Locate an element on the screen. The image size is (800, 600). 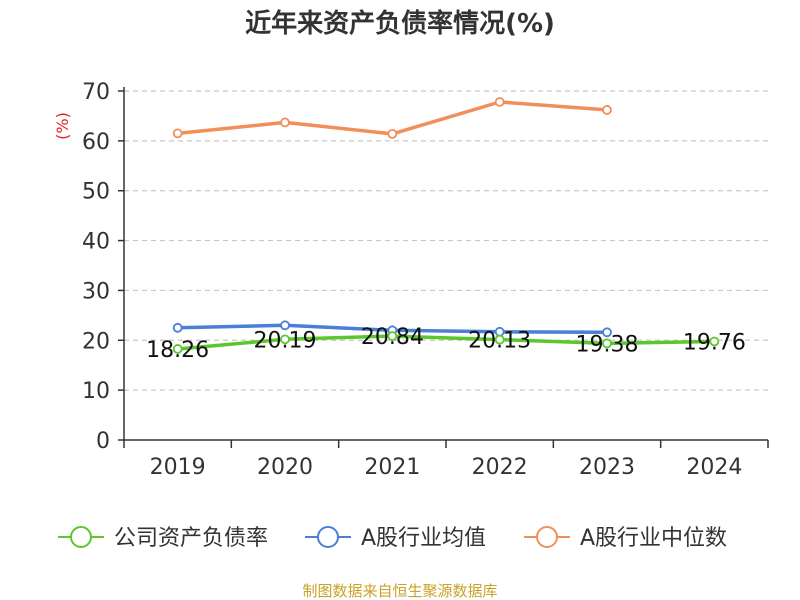
y-tick-label: 30 is located at coordinates (96, 291).